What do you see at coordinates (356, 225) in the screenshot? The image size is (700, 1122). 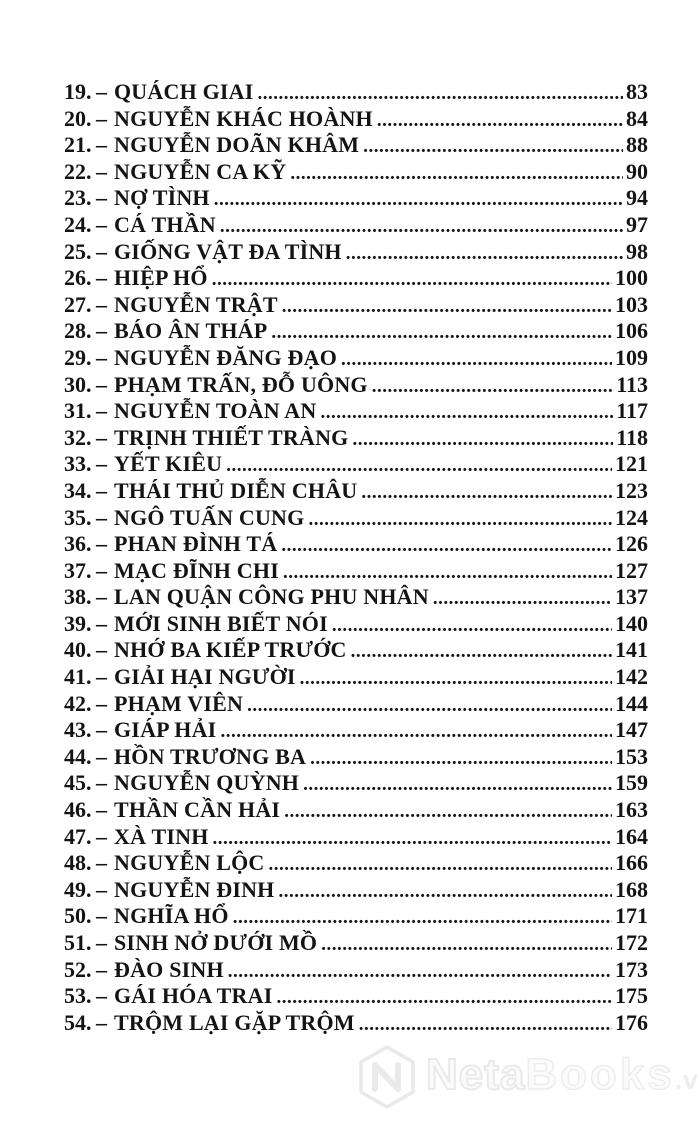 I see `toc-entry: 24. – CÁ THẦN 97` at bounding box center [356, 225].